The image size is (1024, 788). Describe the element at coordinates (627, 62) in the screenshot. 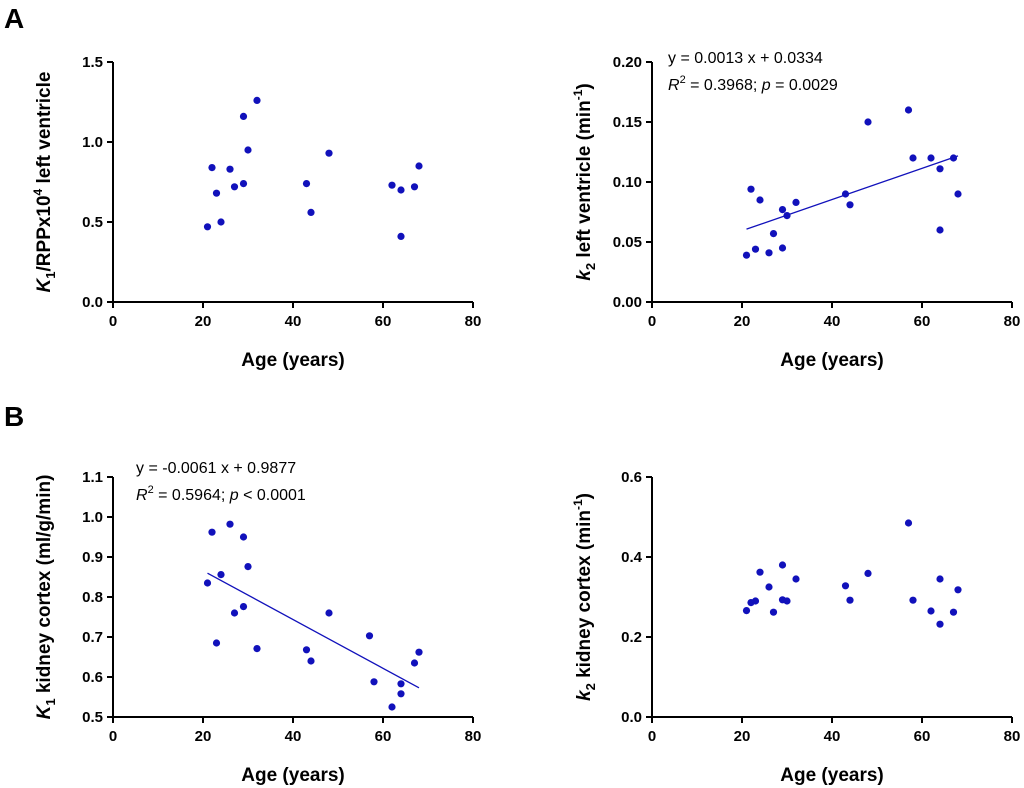

I see `y-tick-label: 0.20` at that location.